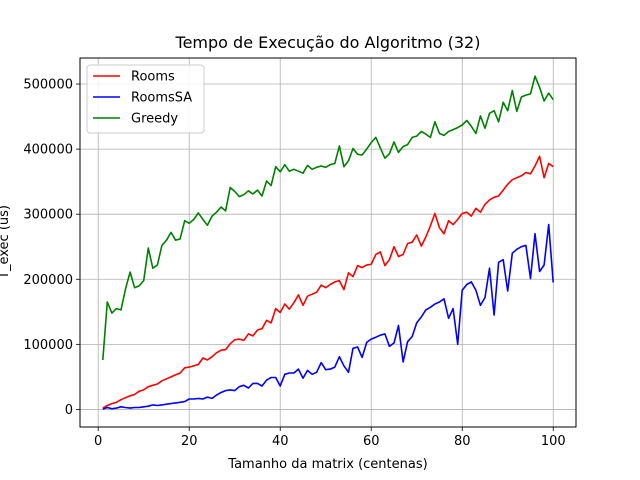 This screenshot has height=480, width=640. What do you see at coordinates (327, 464) in the screenshot?
I see `x-axis-label: Tamanho da matrix (centenas)` at bounding box center [327, 464].